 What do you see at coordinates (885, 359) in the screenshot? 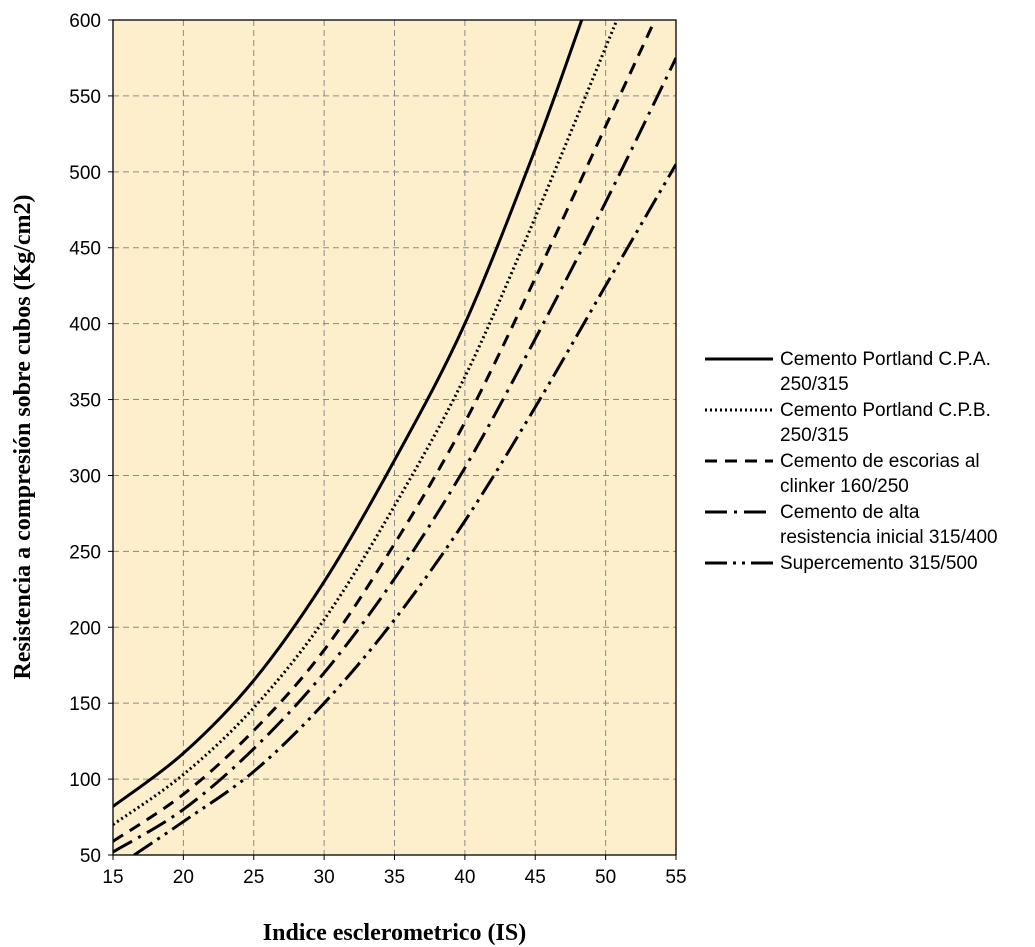
I see `legend-entry-text: Cemento Portland C.P.A.` at bounding box center [885, 359].